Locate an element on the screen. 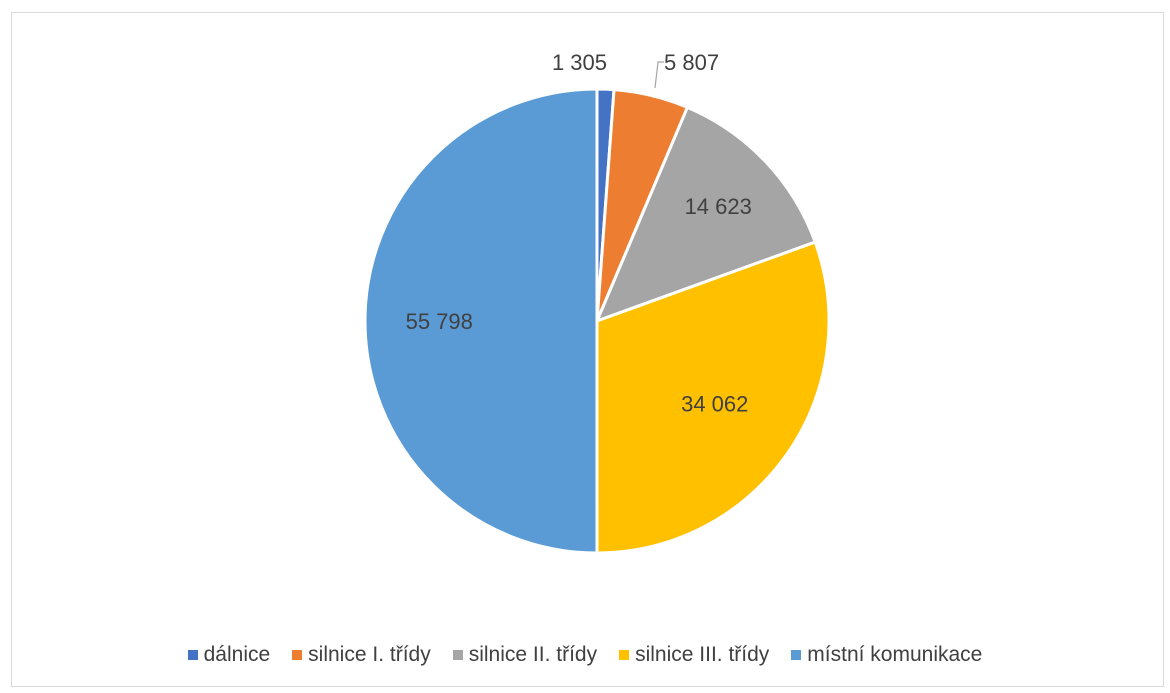 The width and height of the screenshot is (1170, 693). legend-label: silnice I. třídy is located at coordinates (369, 654).